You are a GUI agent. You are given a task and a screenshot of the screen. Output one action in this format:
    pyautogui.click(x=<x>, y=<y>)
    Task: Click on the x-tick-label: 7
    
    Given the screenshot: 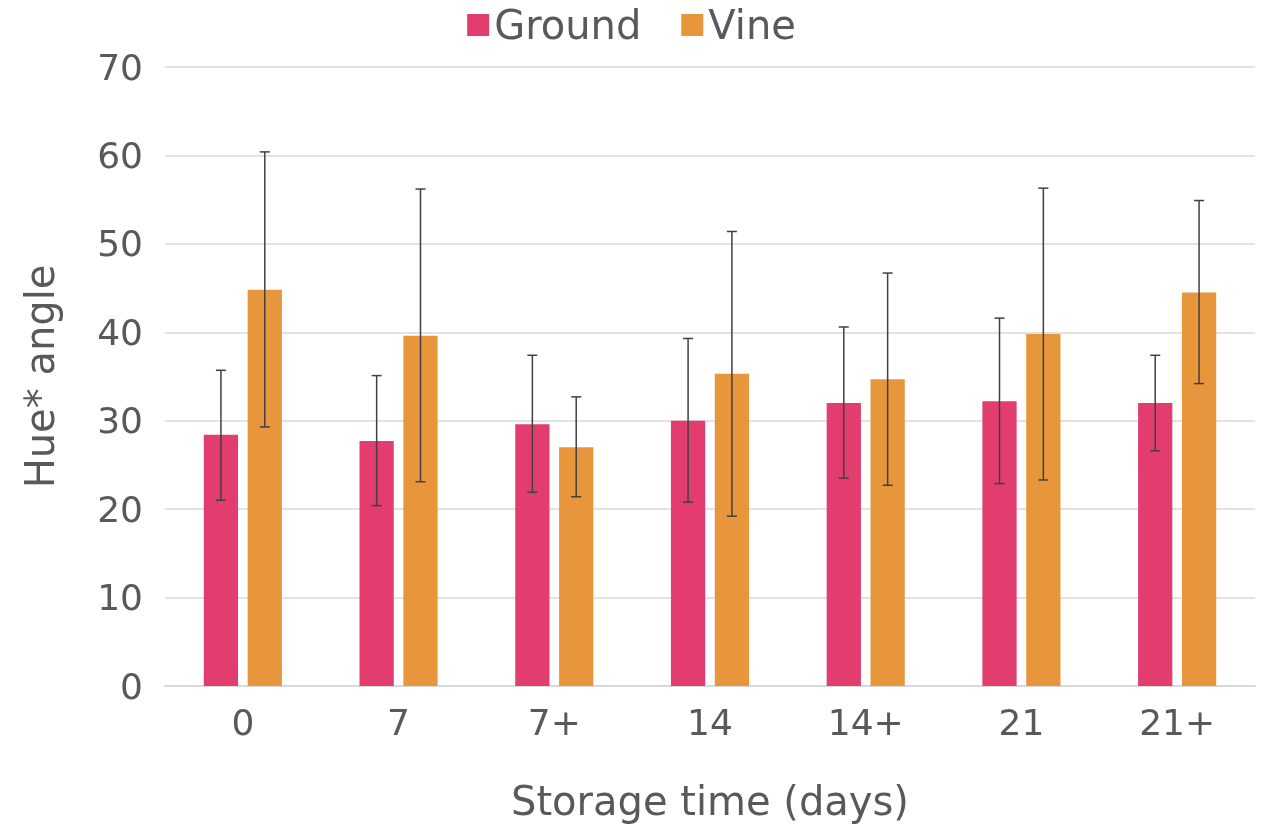 What is the action you would take?
    pyautogui.click(x=399, y=722)
    